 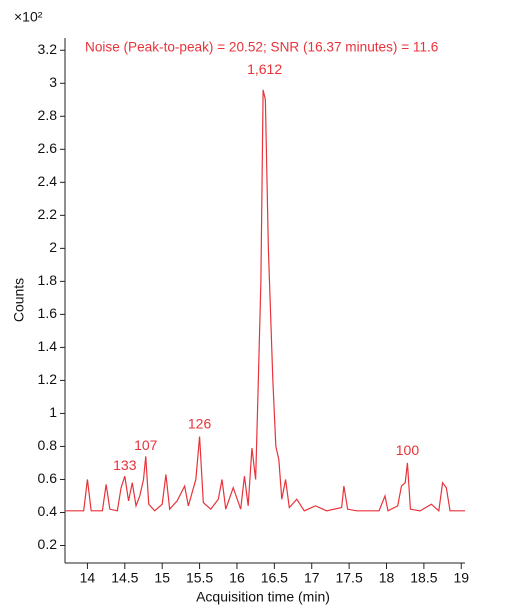 What do you see at coordinates (19, 300) in the screenshot?
I see `y-axis-label: Counts` at bounding box center [19, 300].